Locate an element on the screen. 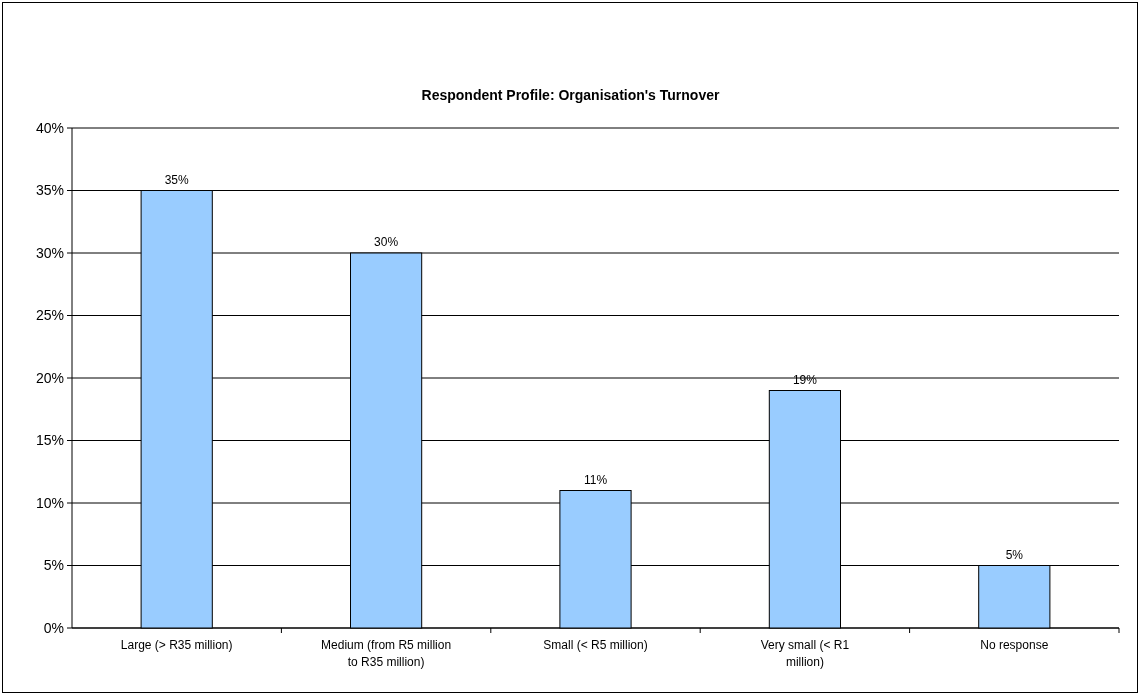  data-label: 19% is located at coordinates (805, 379).